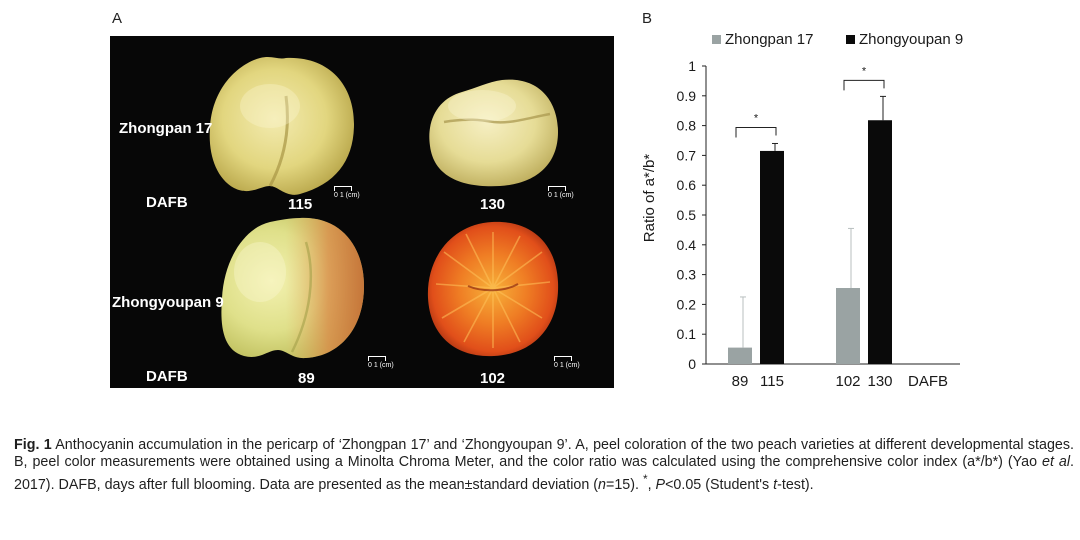 This screenshot has width=1080, height=540. I want to click on panel-b-label: B, so click(647, 18).